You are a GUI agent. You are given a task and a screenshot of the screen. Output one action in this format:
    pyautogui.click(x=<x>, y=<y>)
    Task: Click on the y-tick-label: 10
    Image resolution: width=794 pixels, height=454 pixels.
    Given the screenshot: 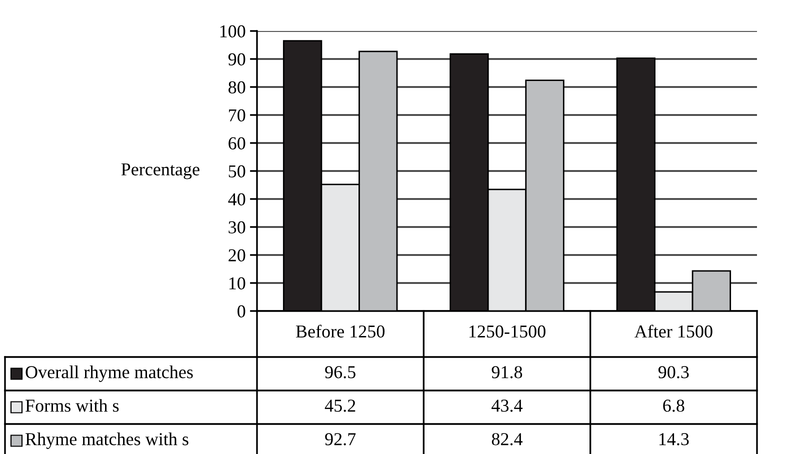 What is the action you would take?
    pyautogui.click(x=237, y=283)
    